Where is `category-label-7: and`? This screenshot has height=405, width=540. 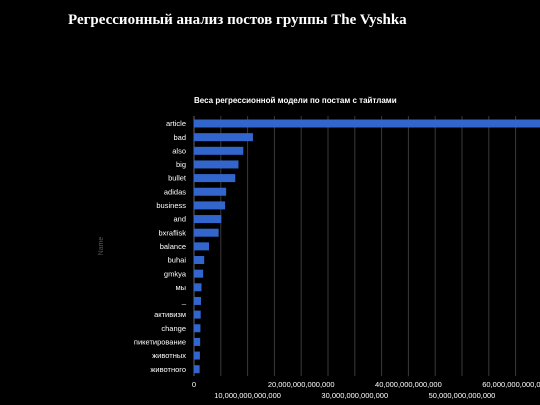
category-label-7: and is located at coordinates (179, 219).